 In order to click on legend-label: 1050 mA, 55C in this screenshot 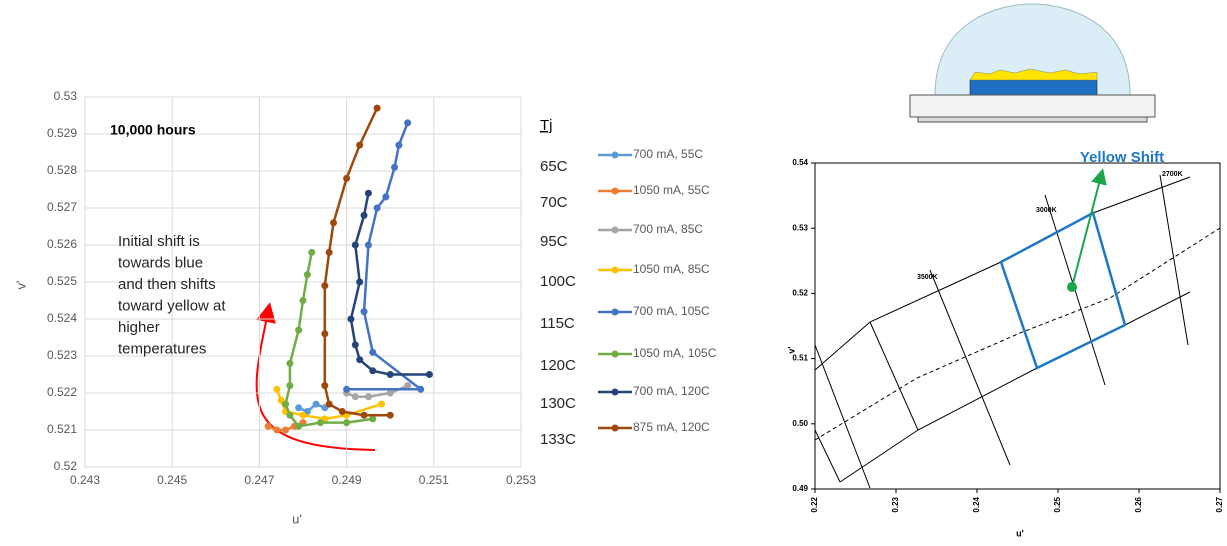, I will do `click(671, 190)`.